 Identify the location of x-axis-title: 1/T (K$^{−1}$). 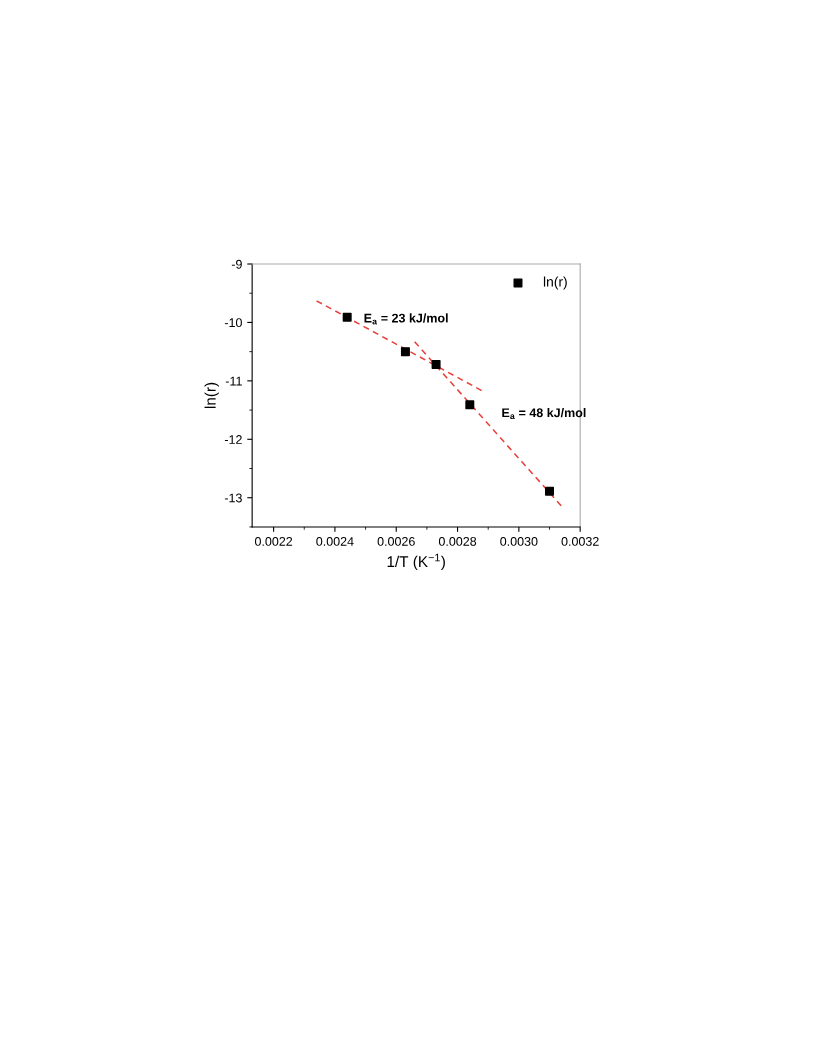
(416, 562).